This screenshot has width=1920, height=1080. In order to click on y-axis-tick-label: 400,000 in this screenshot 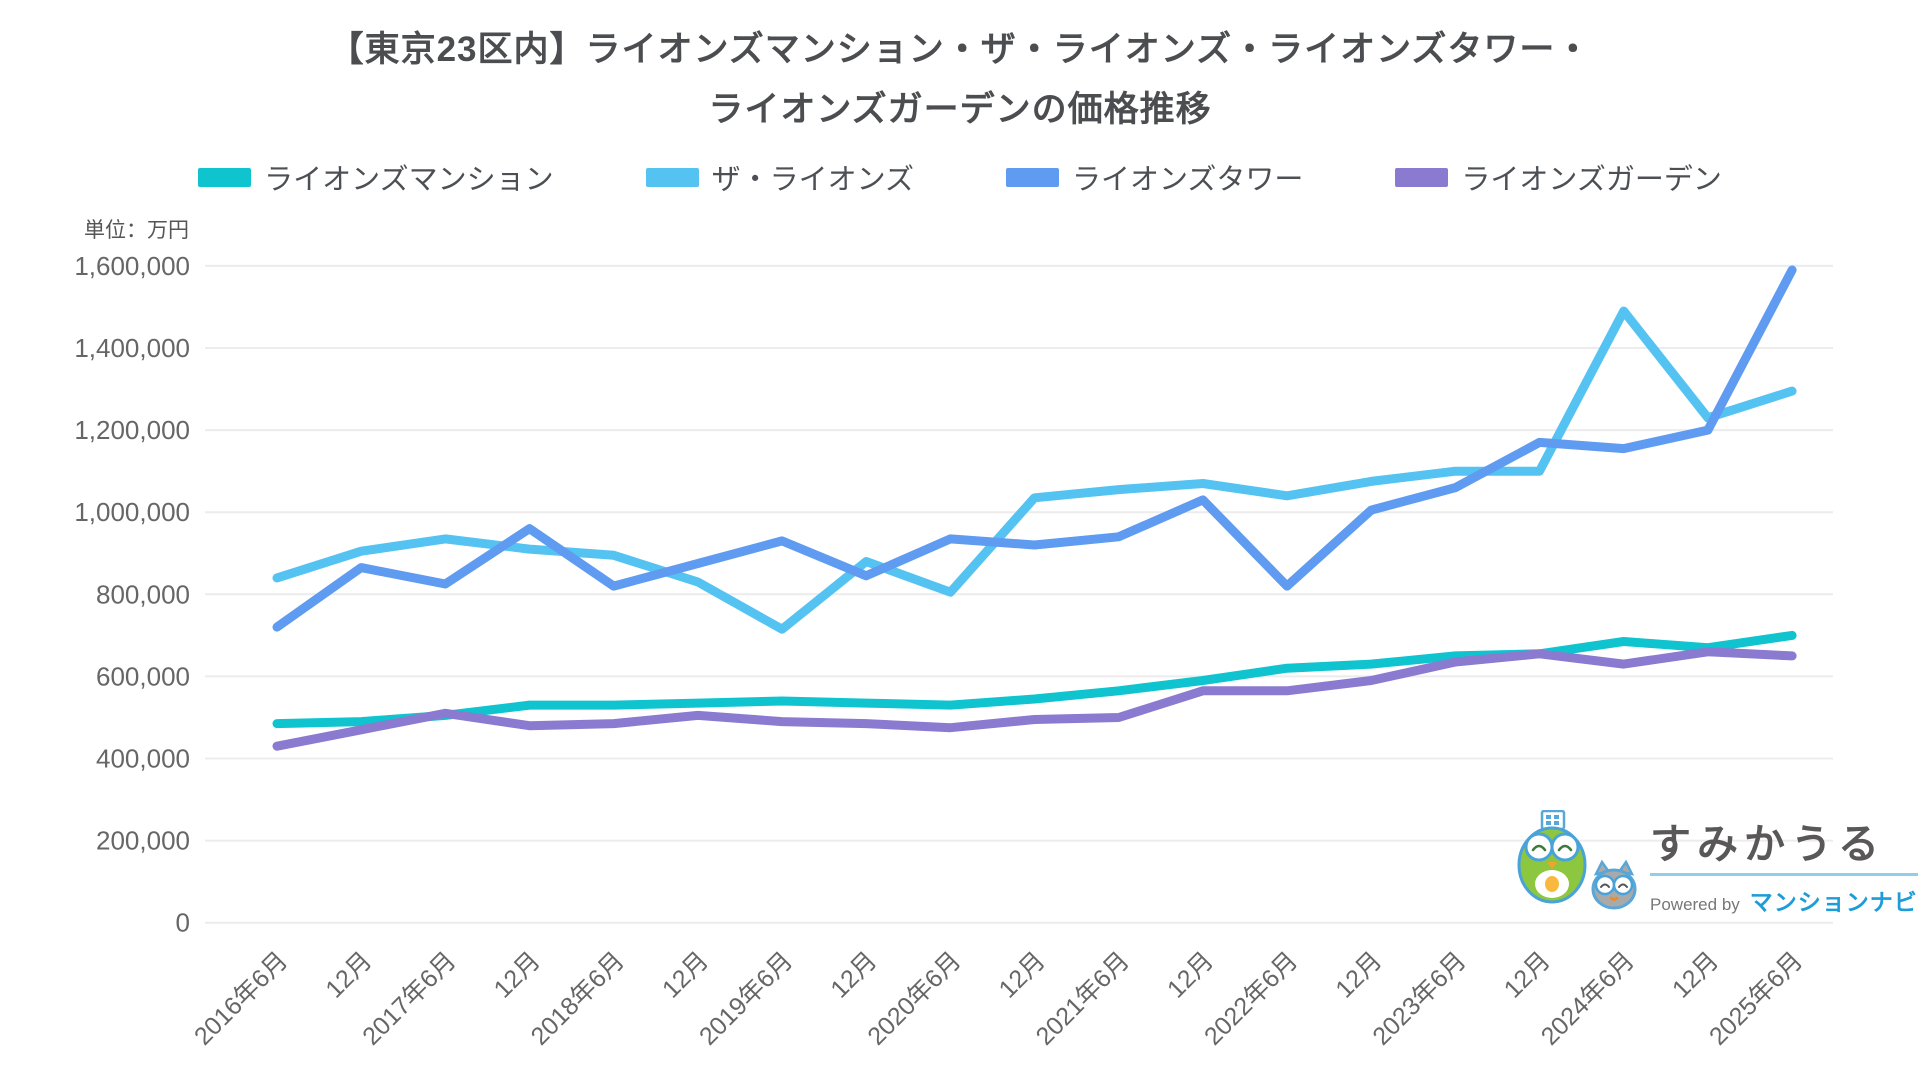, I will do `click(143, 759)`.